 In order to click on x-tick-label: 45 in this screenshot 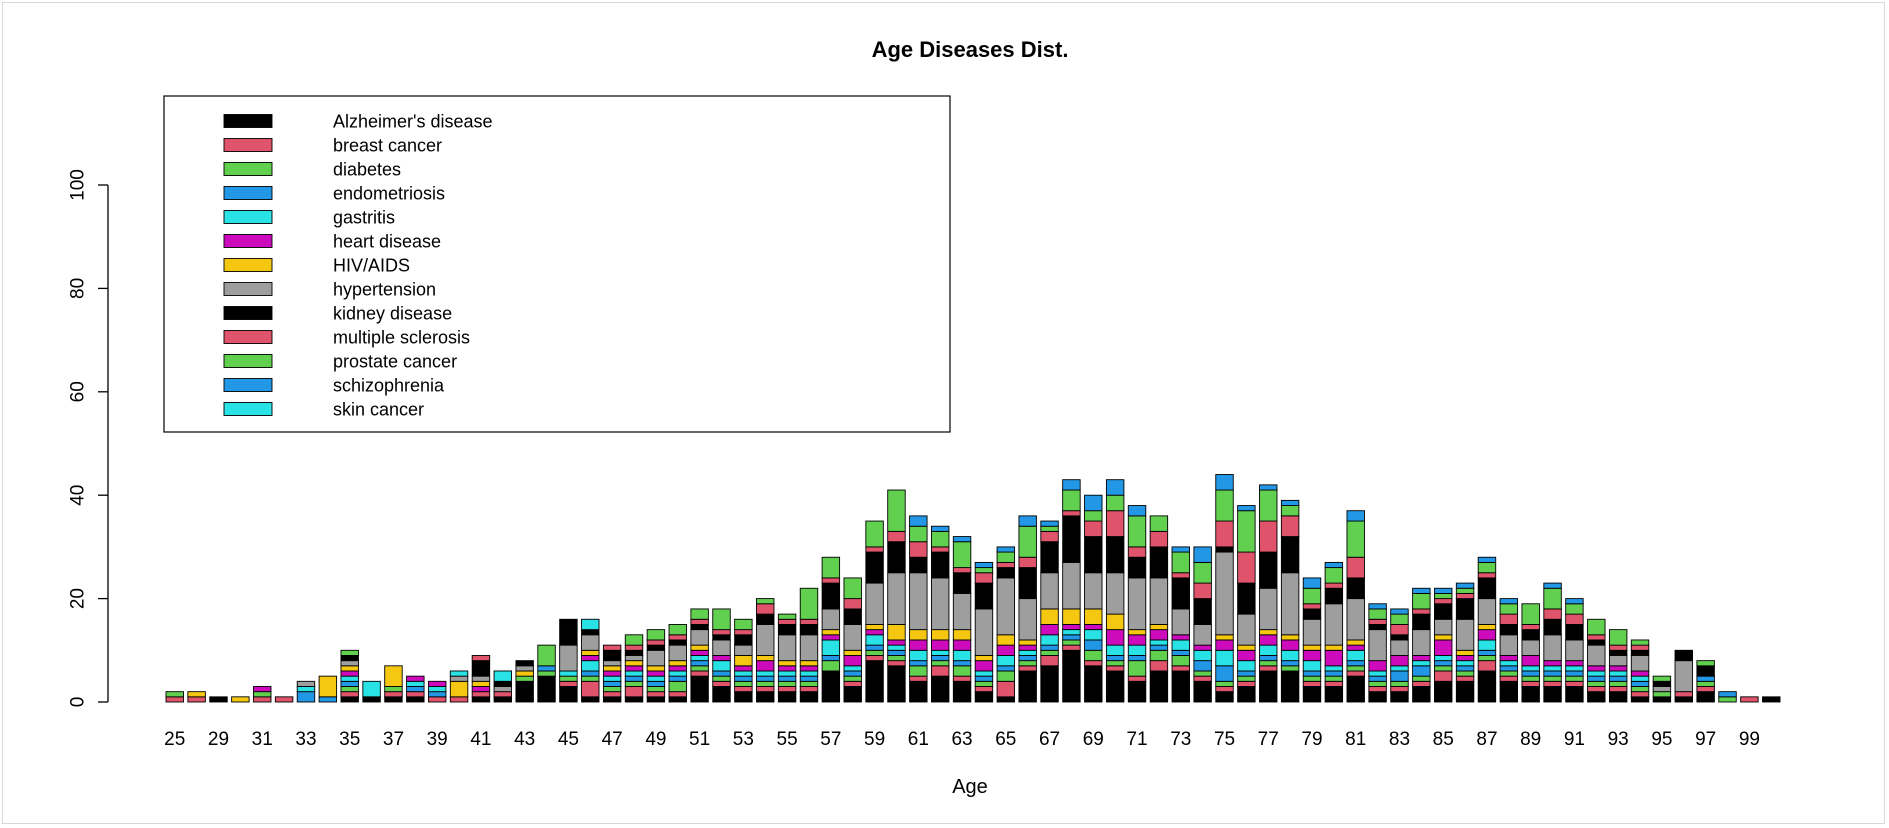, I will do `click(568, 739)`.